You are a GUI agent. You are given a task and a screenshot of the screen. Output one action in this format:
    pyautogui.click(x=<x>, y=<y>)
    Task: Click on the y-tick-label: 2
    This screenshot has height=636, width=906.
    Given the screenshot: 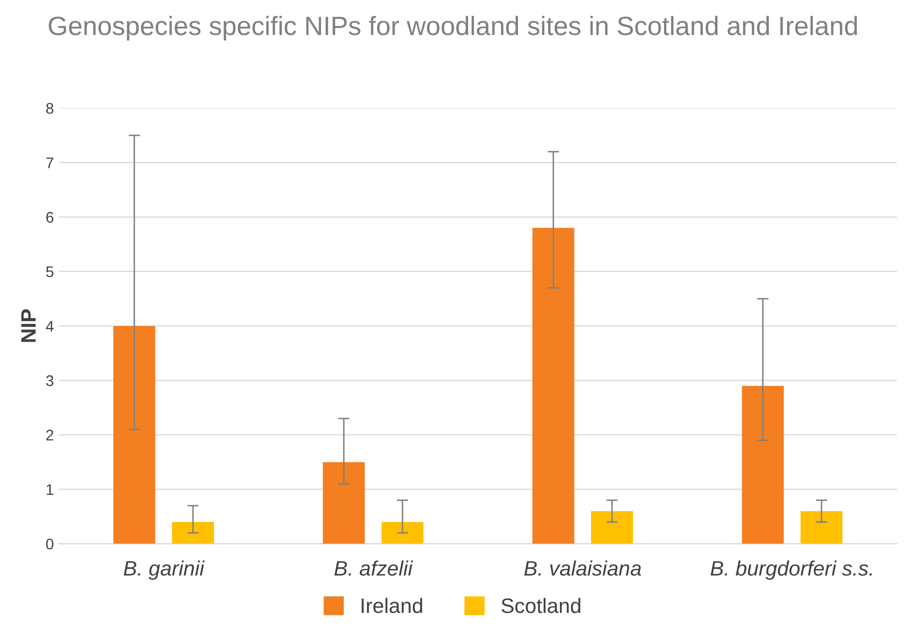 What is the action you would take?
    pyautogui.click(x=50, y=435)
    